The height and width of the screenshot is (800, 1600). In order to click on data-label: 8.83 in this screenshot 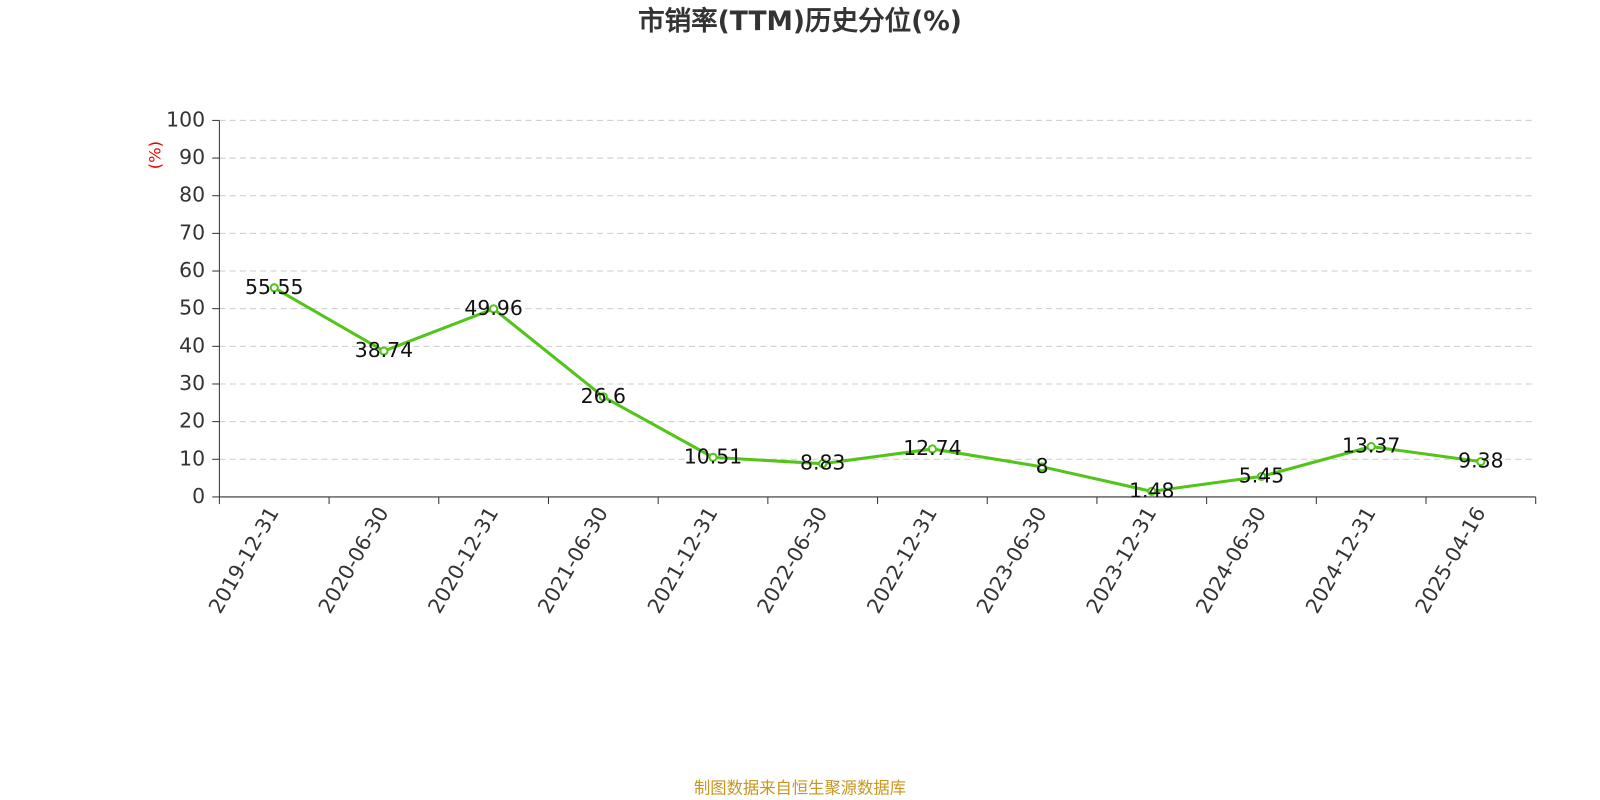, I will do `click(822, 463)`.